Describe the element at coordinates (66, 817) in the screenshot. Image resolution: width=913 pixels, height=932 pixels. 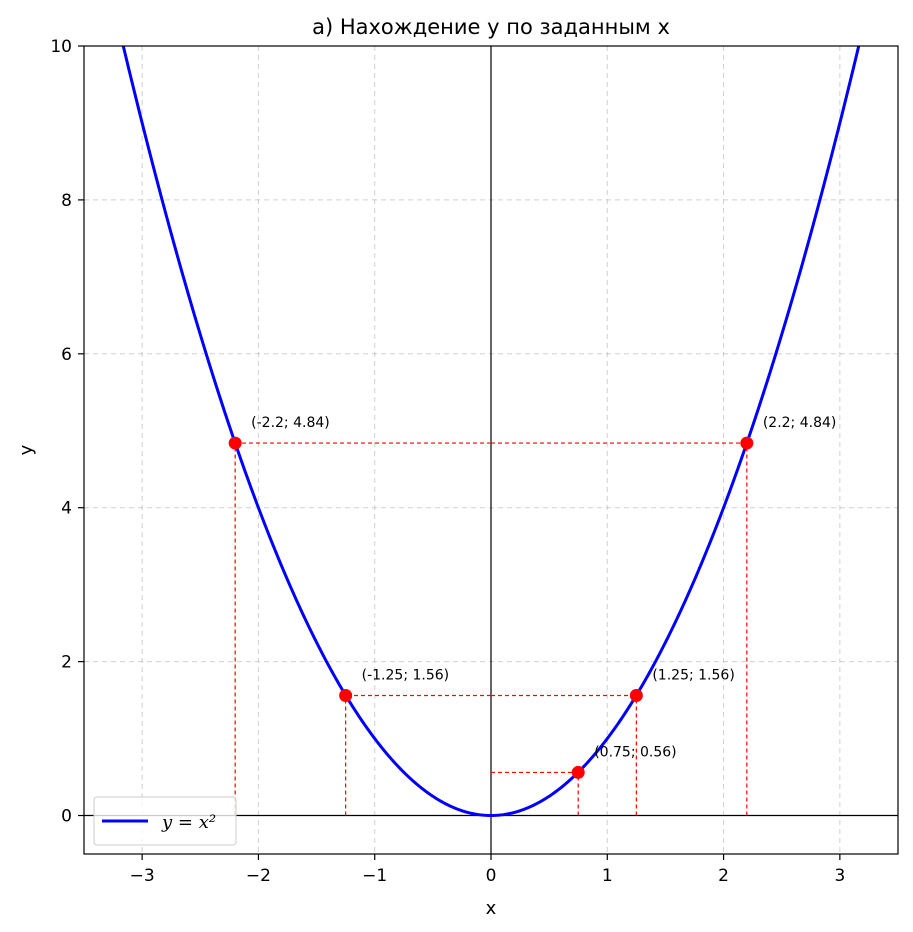
I see `y-tick-label: 0` at that location.